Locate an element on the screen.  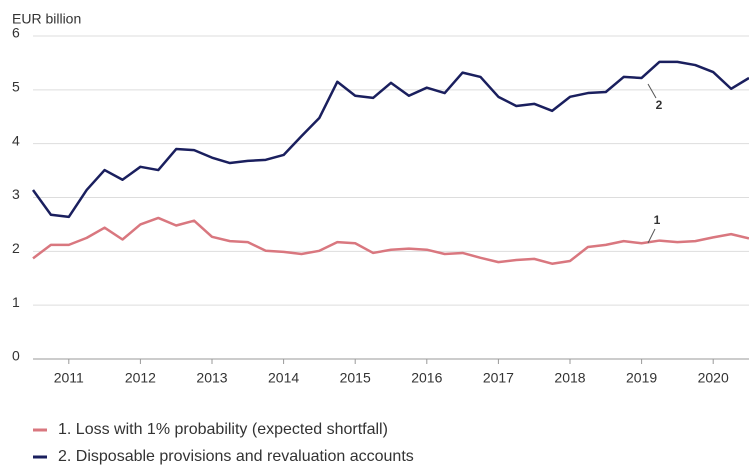
y-tick-label: 1 is located at coordinates (16, 302).